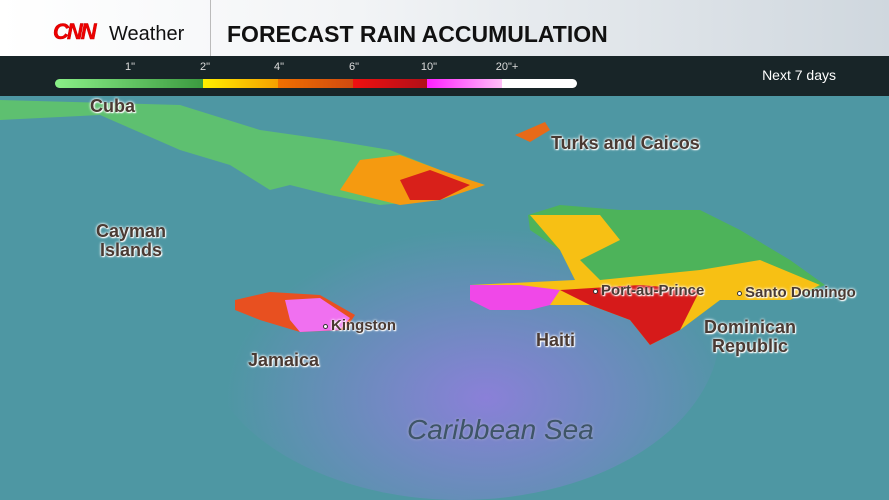 The height and width of the screenshot is (500, 889). What do you see at coordinates (532, 132) in the screenshot?
I see `turks-caicos-island` at bounding box center [532, 132].